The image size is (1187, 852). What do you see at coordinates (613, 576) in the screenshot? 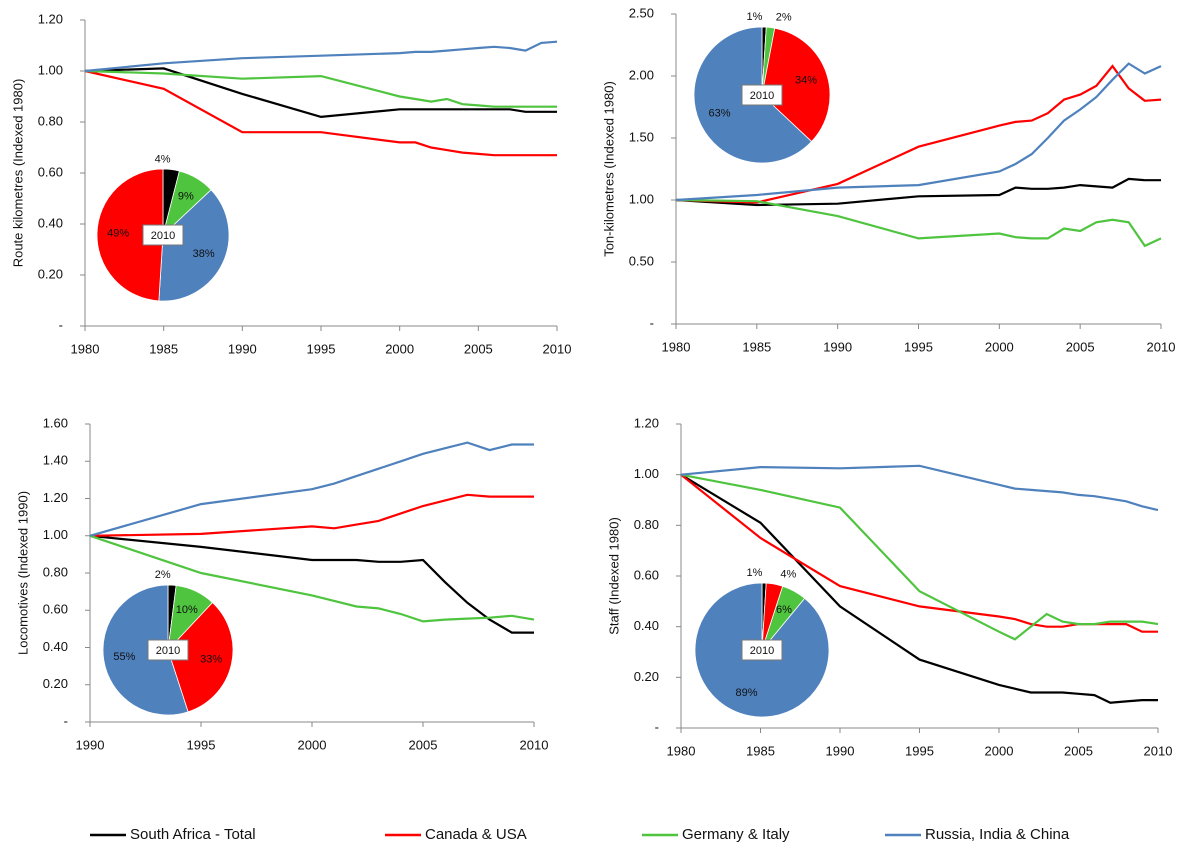
I see `y-axis-label: Staff (Indexed 1980)` at bounding box center [613, 576].